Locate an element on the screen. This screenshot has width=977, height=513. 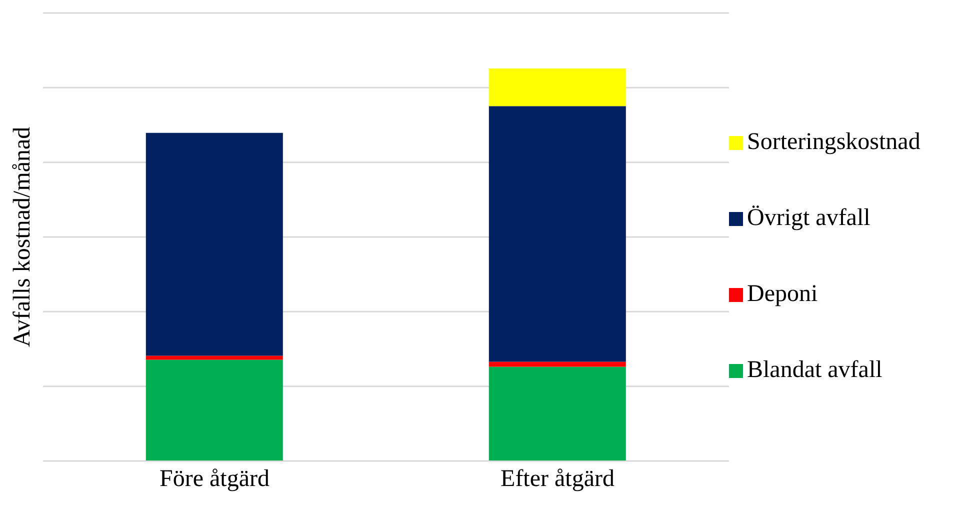
legend-label: Deponi is located at coordinates (782, 294).